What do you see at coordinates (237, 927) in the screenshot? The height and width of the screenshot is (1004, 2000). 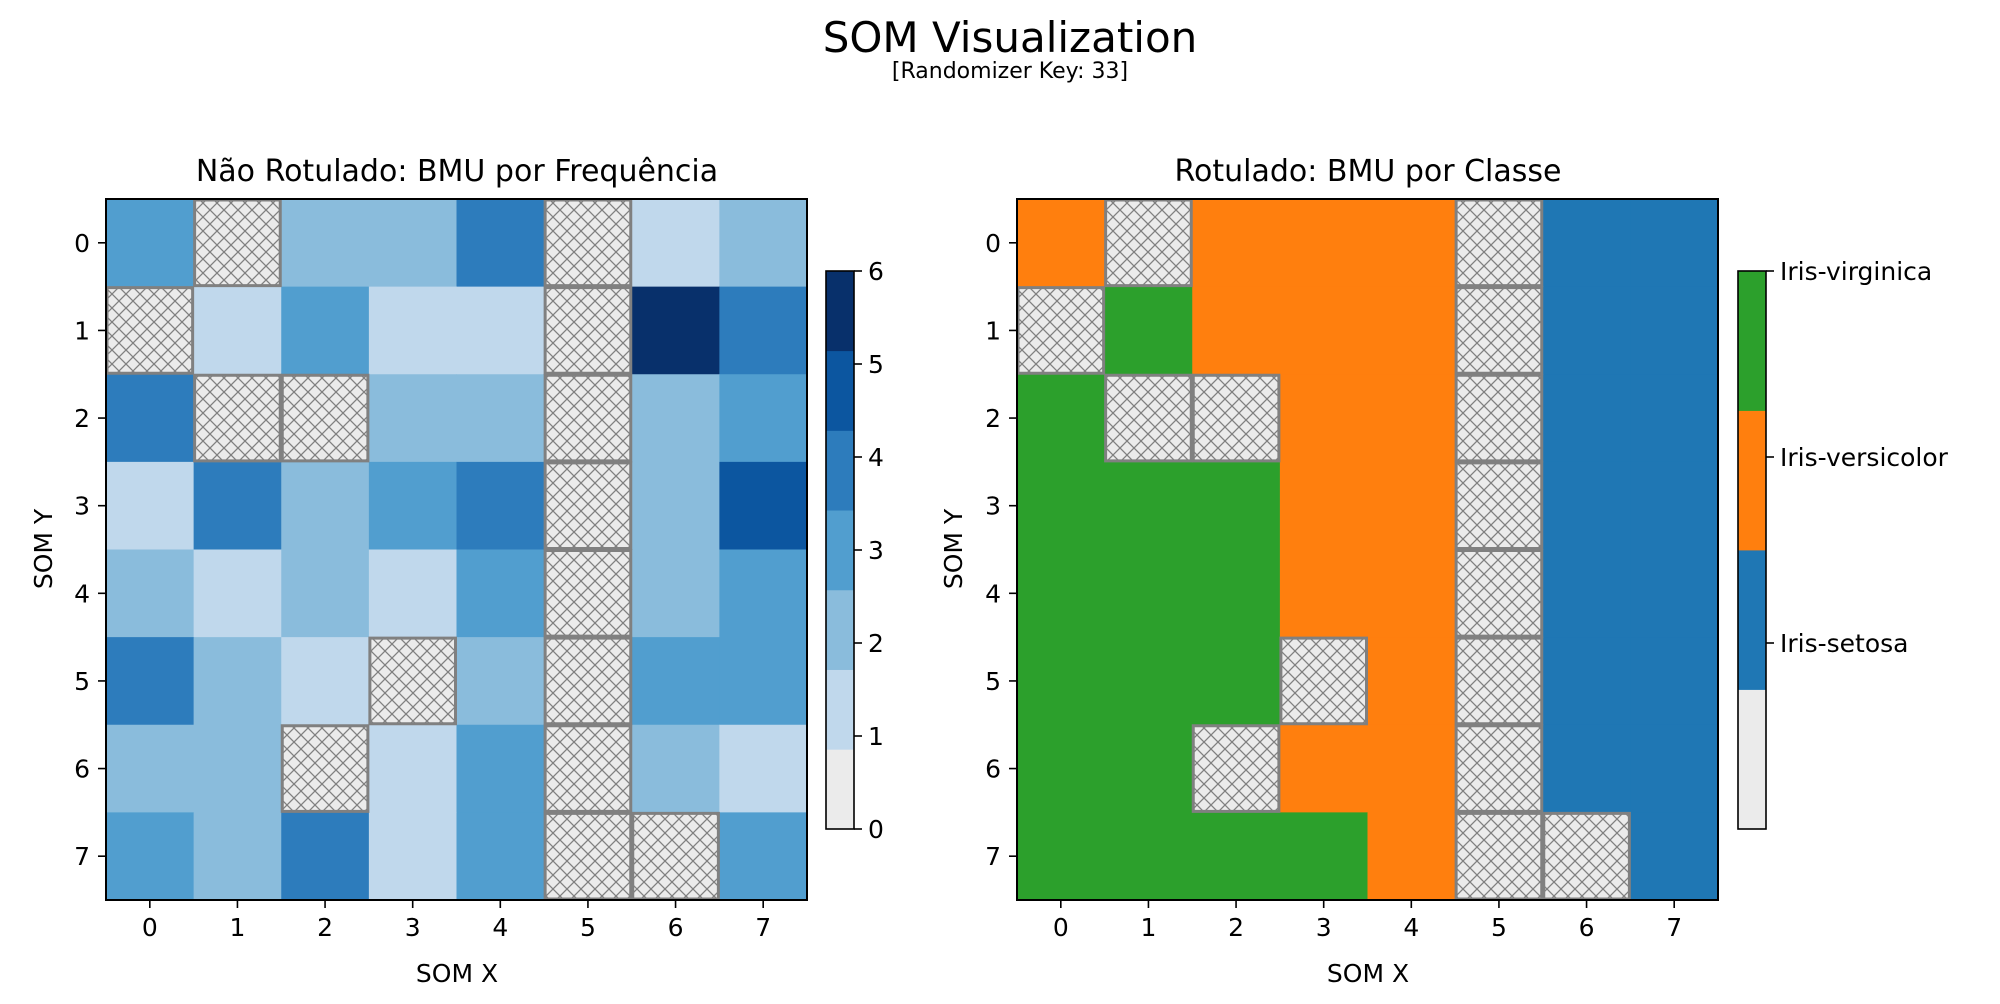 I see `x-tick-label: 1` at bounding box center [237, 927].